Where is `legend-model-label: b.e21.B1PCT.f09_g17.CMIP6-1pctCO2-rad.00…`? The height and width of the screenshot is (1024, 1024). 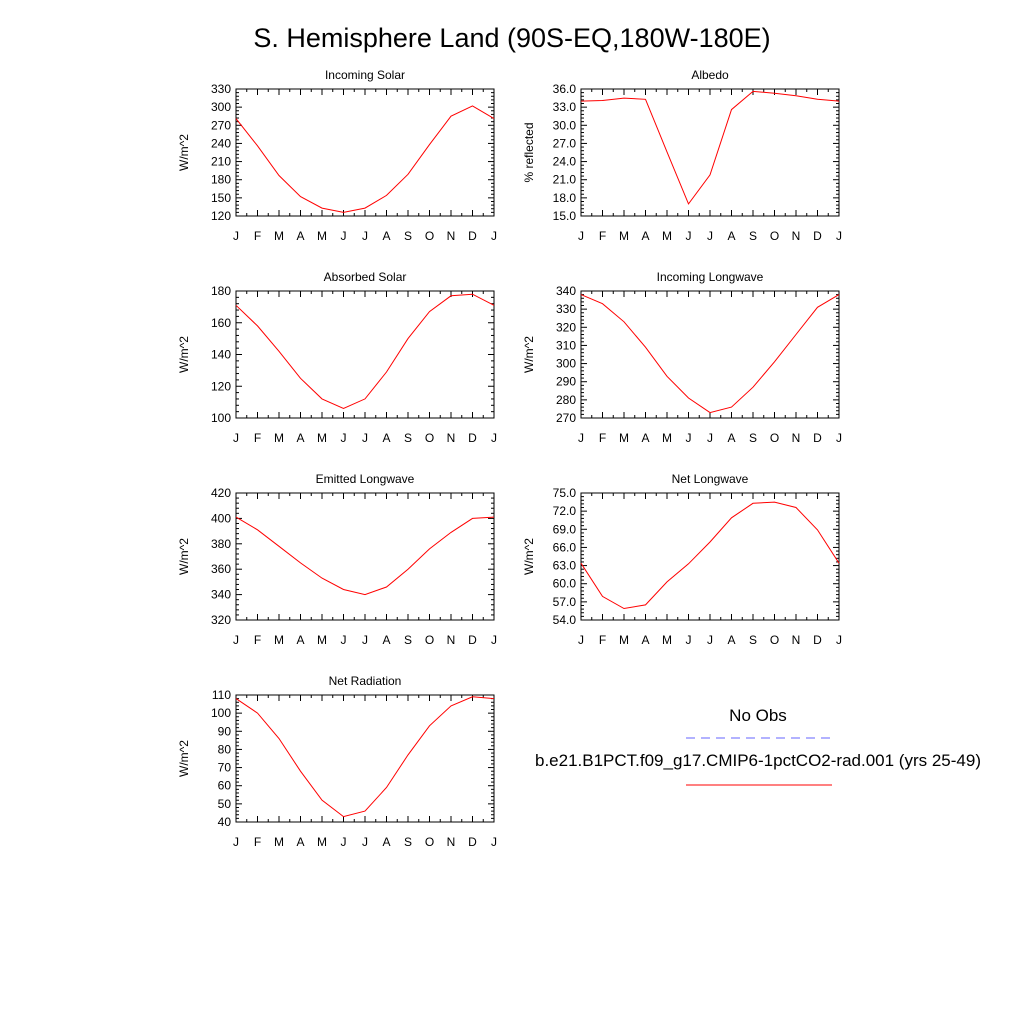 legend-model-label: b.e21.B1PCT.f09_g17.CMIP6-1pctCO2-rad.00… is located at coordinates (758, 760).